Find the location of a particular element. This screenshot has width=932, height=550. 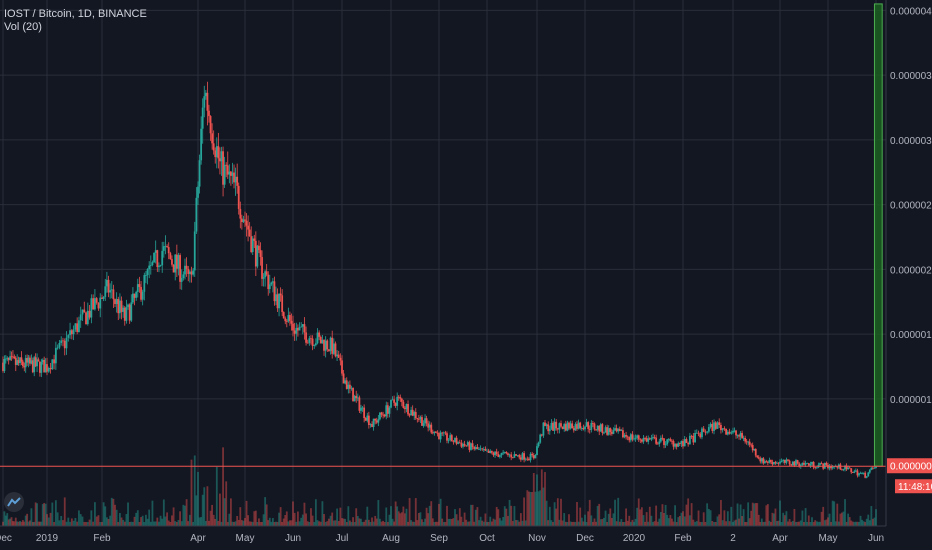

price-tick-label: 0.00000100 is located at coordinates (911, 400).